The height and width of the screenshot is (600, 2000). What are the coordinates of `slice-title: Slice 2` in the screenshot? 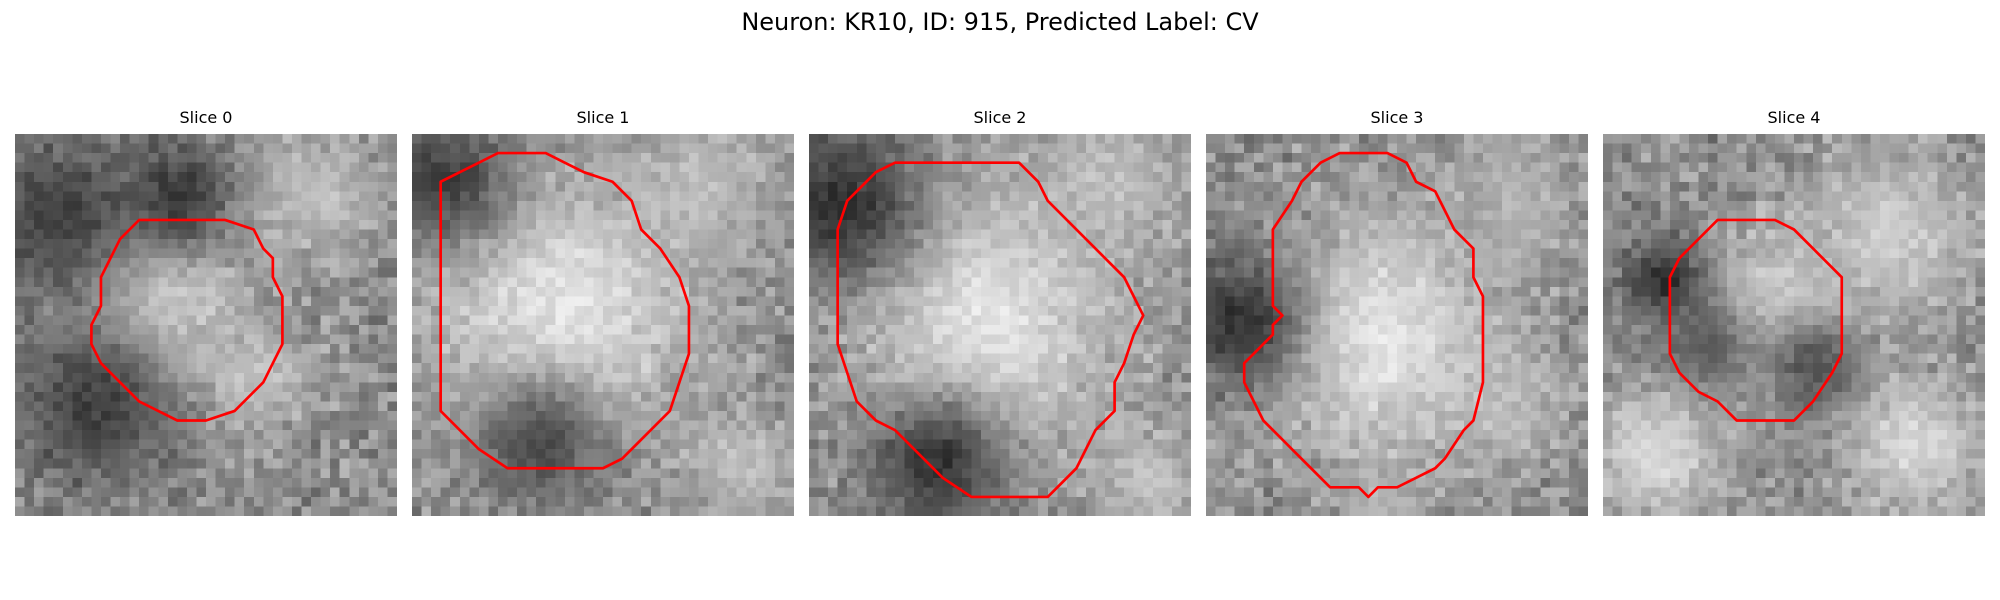 It's located at (1000, 118).